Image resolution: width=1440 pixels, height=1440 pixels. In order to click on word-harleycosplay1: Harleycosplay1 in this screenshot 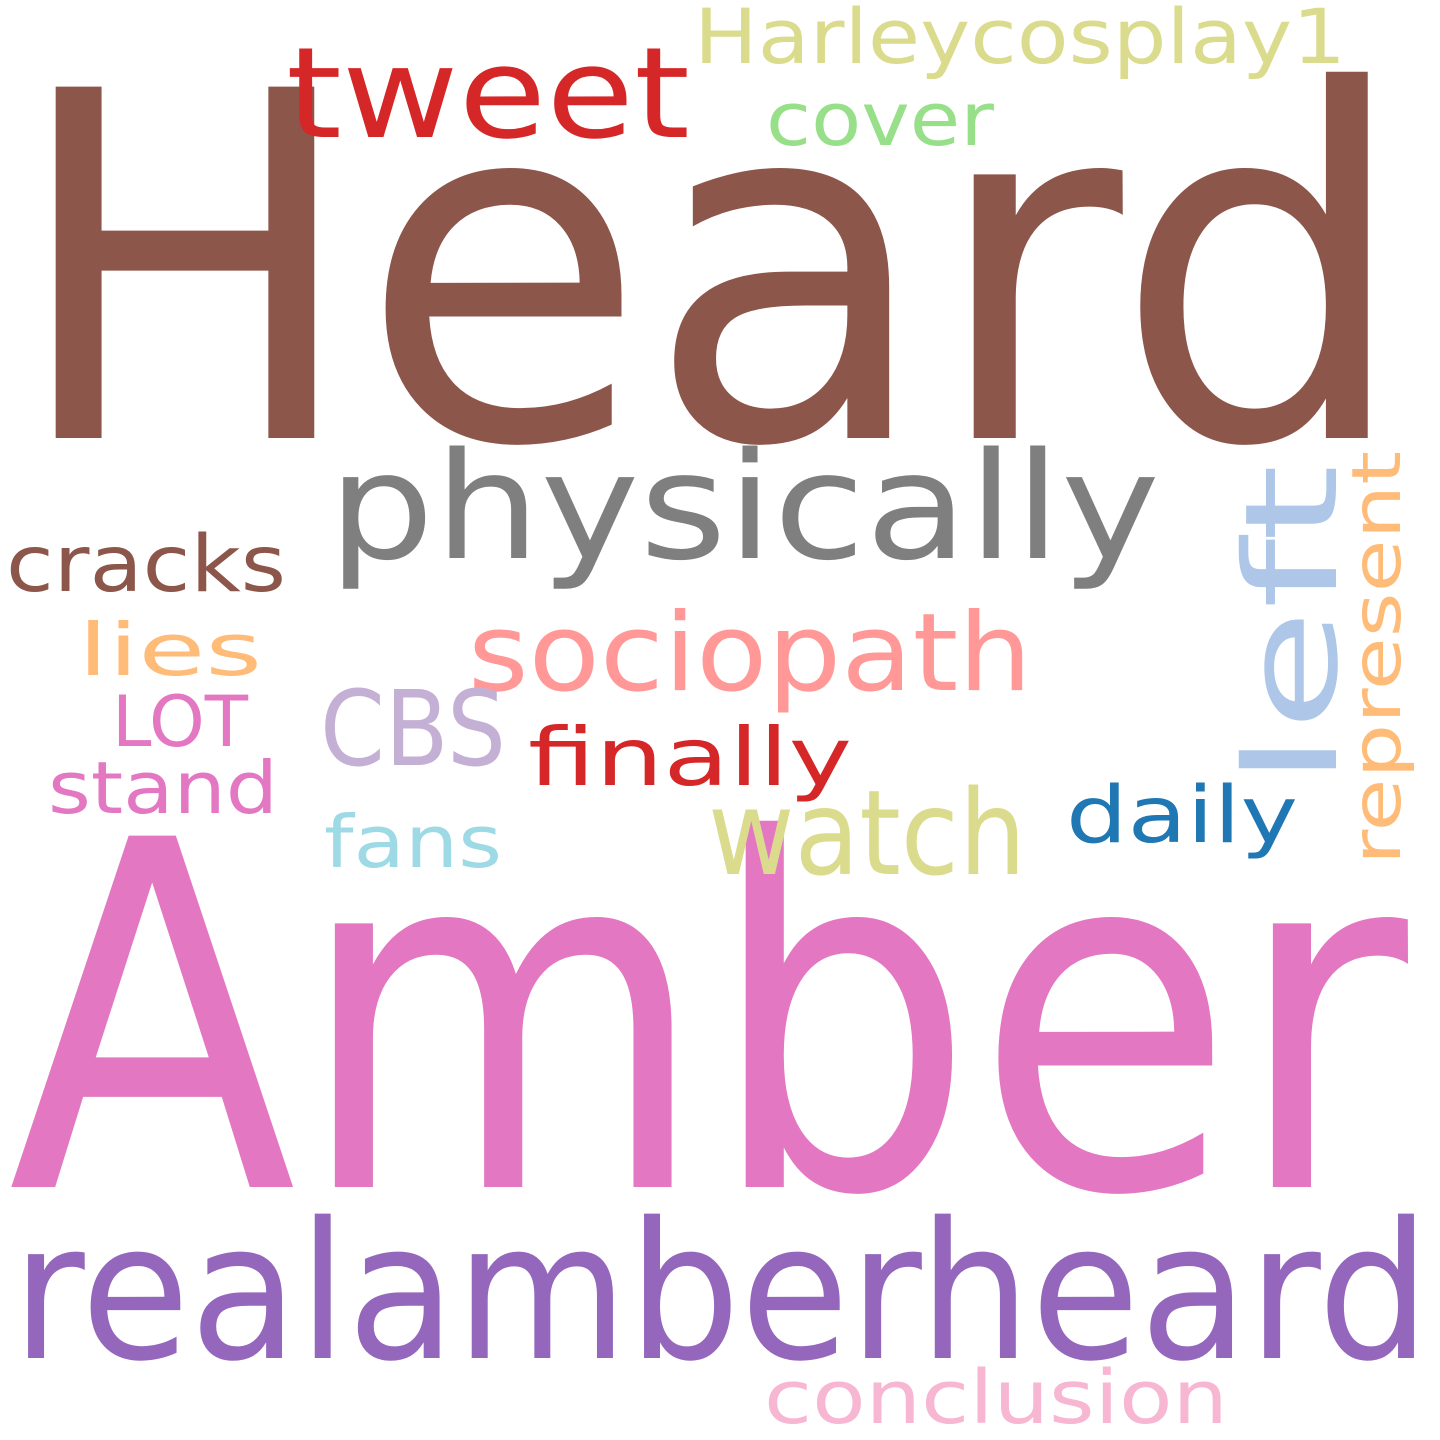, I will do `click(1020, 40)`.